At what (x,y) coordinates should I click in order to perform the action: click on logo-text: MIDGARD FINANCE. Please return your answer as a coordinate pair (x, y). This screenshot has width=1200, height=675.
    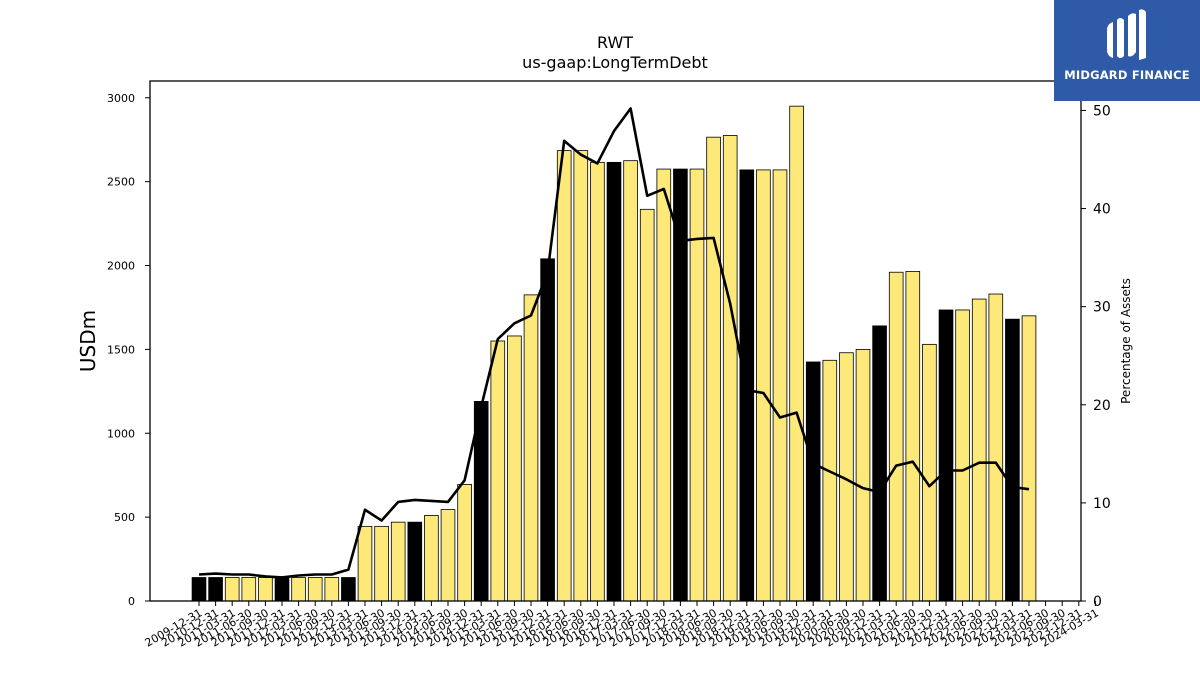
    Looking at the image, I should click on (1127, 75).